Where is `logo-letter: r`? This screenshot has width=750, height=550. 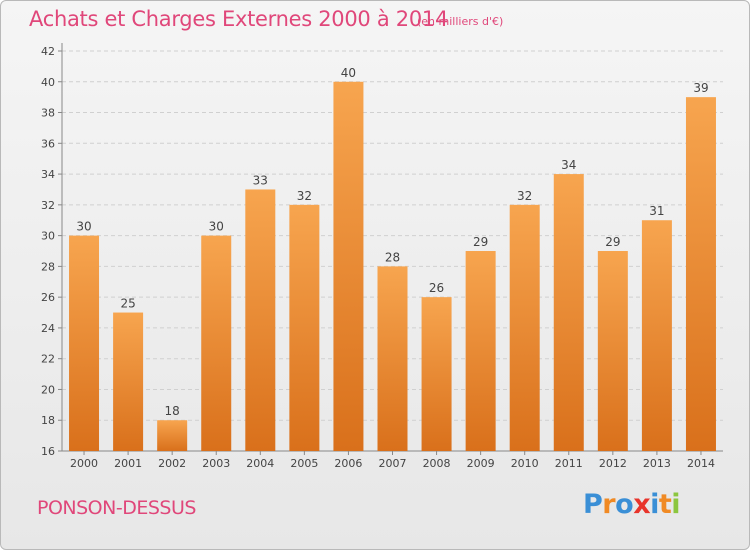 logo-letter: r is located at coordinates (609, 504).